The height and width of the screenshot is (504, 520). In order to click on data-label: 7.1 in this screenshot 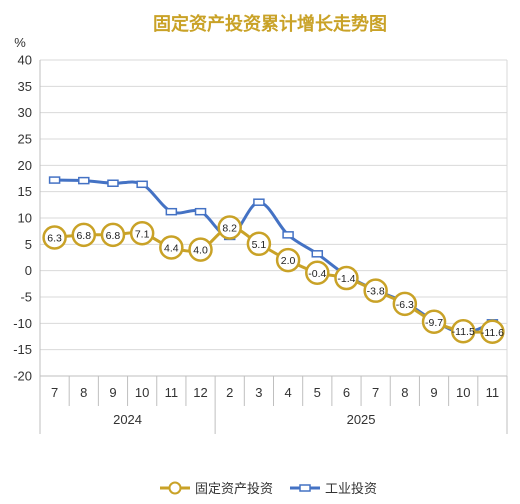, I will do `click(142, 234)`.